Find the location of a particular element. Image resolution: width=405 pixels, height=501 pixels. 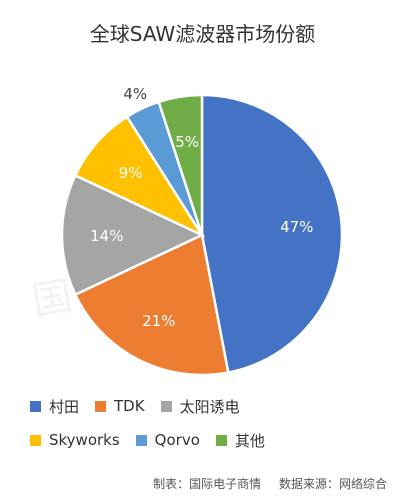

pie-slice-taiyo-yuden is located at coordinates (132, 235).